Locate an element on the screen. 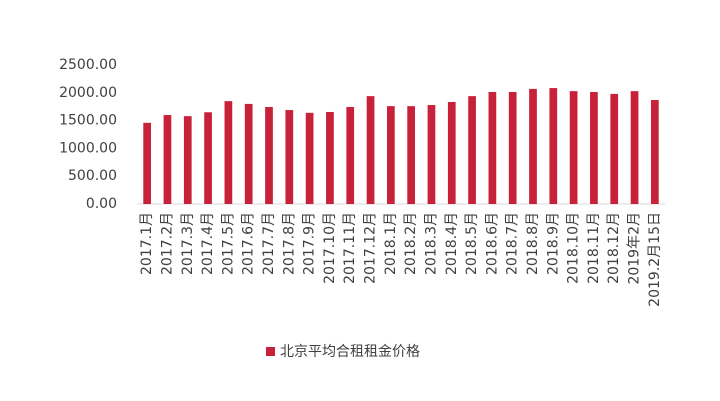  x-tick-label: 2018.1月 is located at coordinates (391, 243).